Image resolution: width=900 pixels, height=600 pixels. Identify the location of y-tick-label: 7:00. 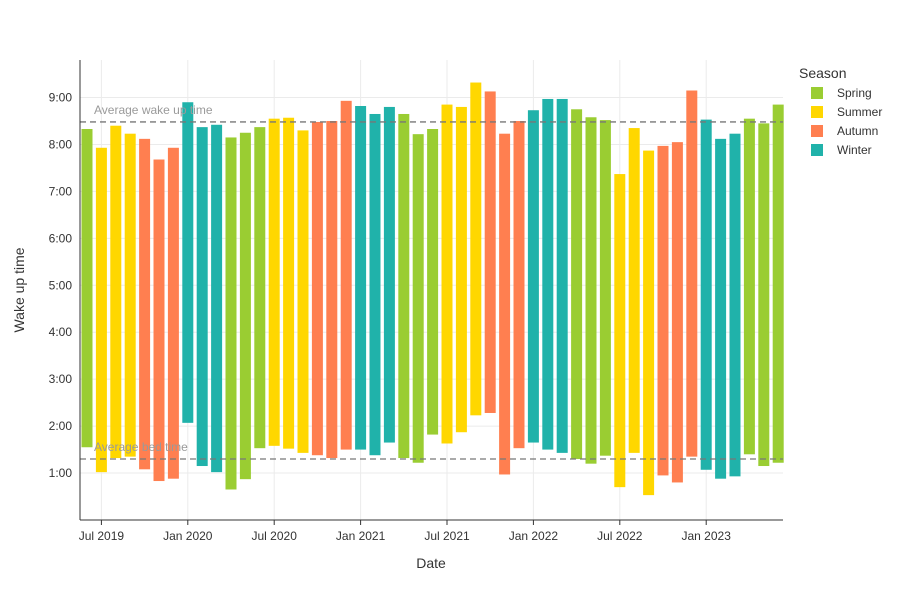
(61, 191).